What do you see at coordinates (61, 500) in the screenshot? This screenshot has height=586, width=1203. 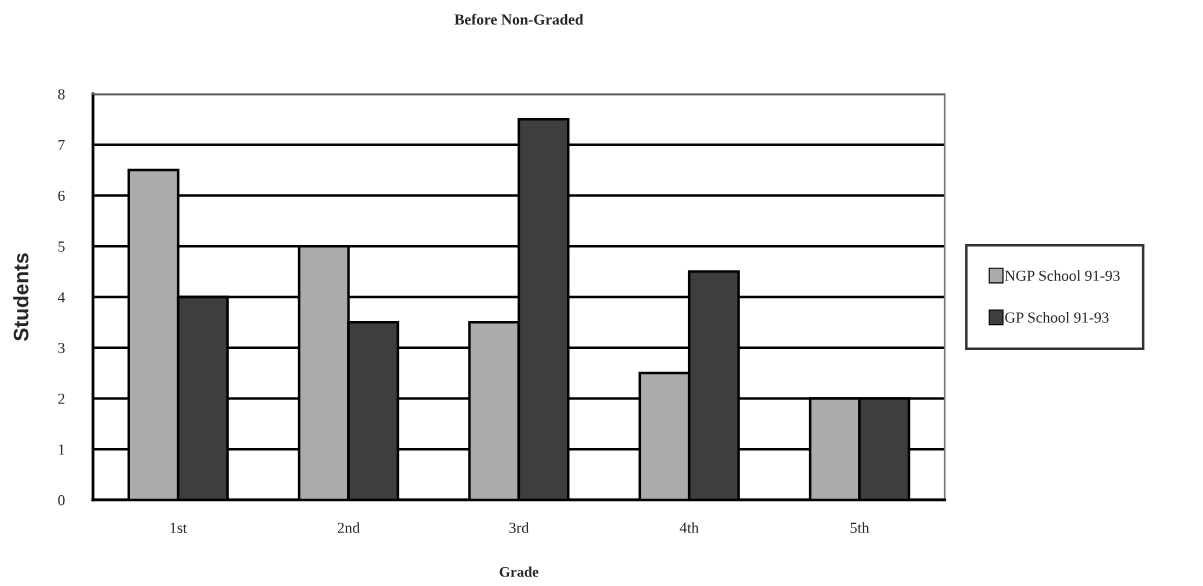 I see `y-tick-label: 0` at bounding box center [61, 500].